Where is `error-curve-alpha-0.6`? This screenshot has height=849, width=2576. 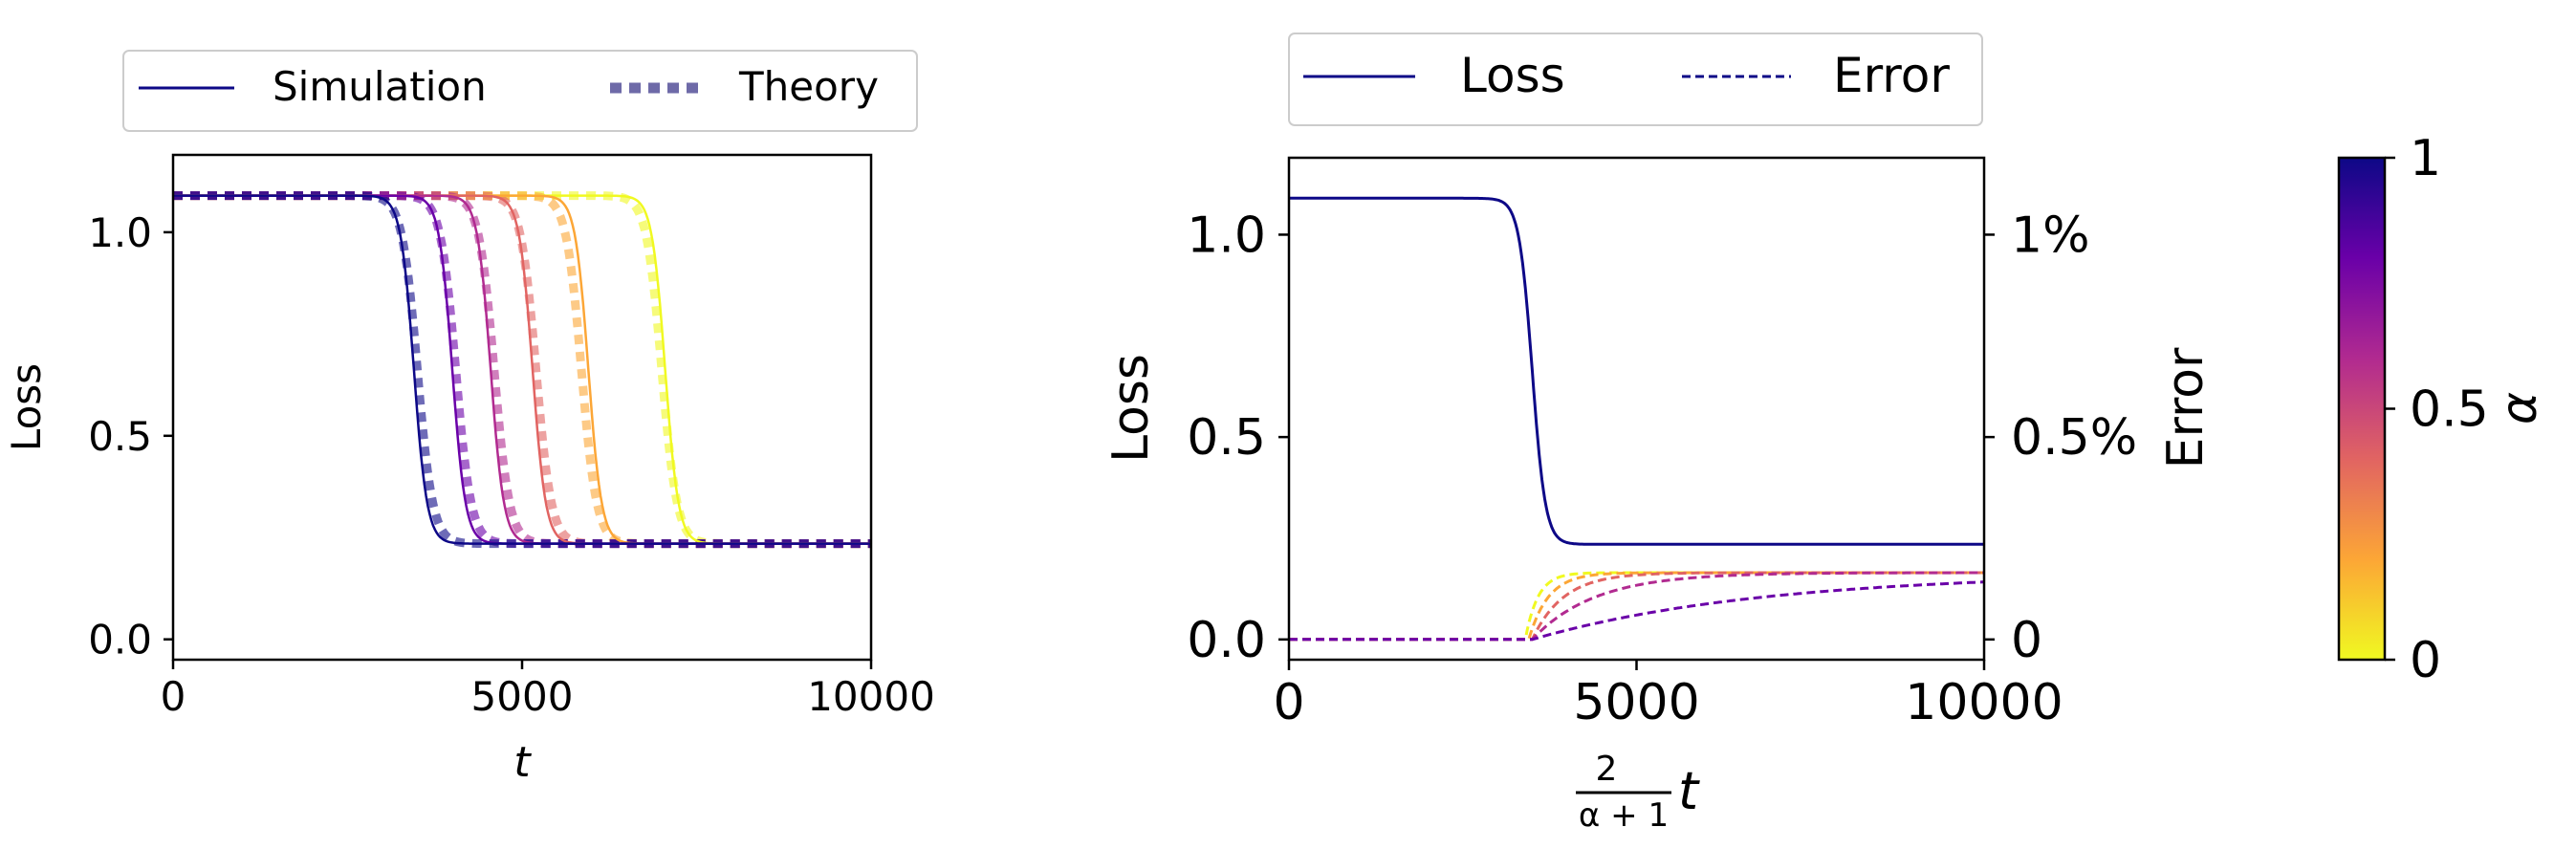 error-curve-alpha-0.6 is located at coordinates (1636, 607).